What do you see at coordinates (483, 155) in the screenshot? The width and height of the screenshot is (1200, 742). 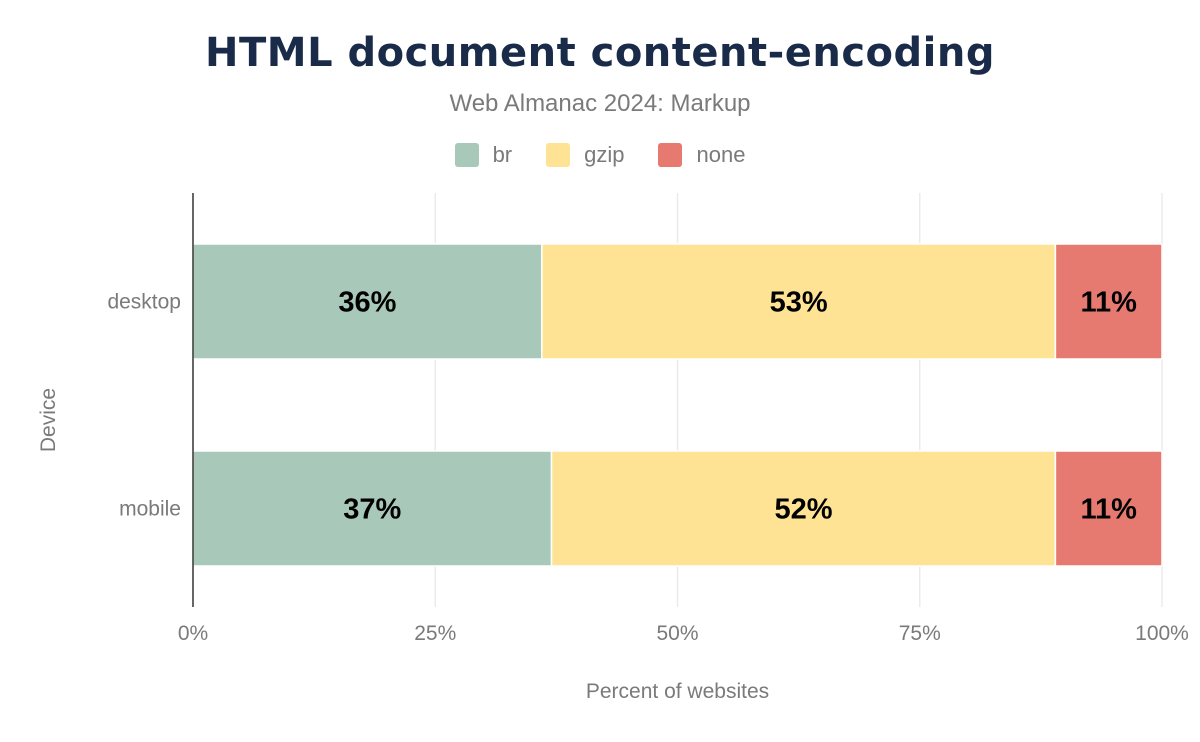 I see `legend-item-br: br` at bounding box center [483, 155].